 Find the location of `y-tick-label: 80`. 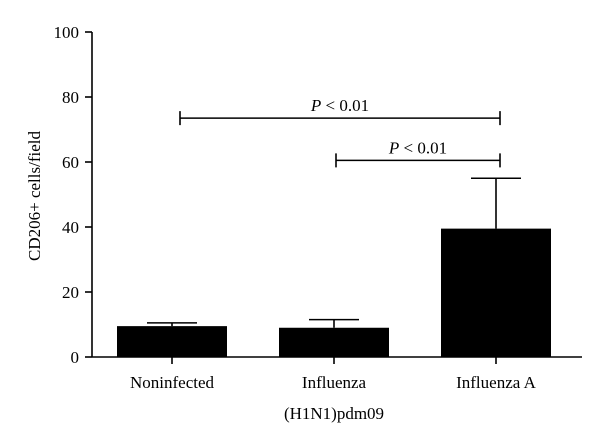

y-tick-label: 80 is located at coordinates (70, 97).